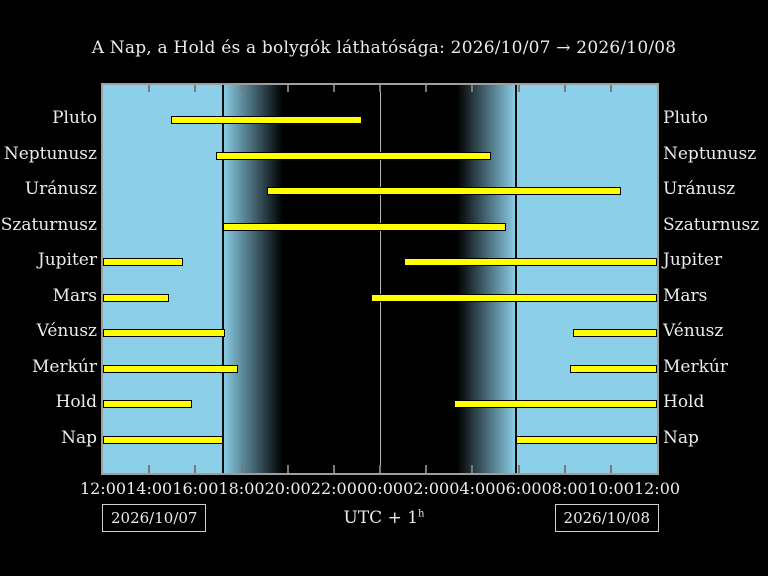  What do you see at coordinates (50, 153) in the screenshot?
I see `row-label-left: Neptunusz` at bounding box center [50, 153].